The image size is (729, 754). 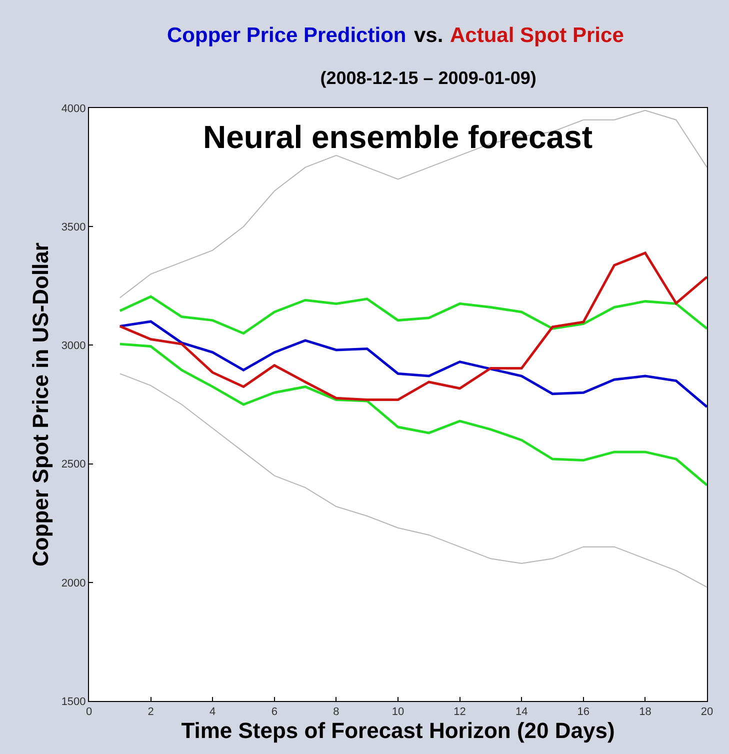 What do you see at coordinates (73, 702) in the screenshot?
I see `y-tick-label: 1500` at bounding box center [73, 702].